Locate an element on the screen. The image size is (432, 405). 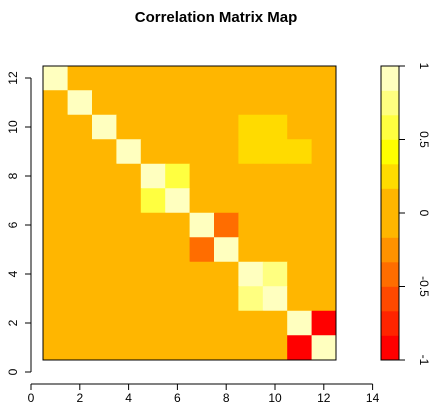
y-tick-label: 4 is located at coordinates (13, 273).